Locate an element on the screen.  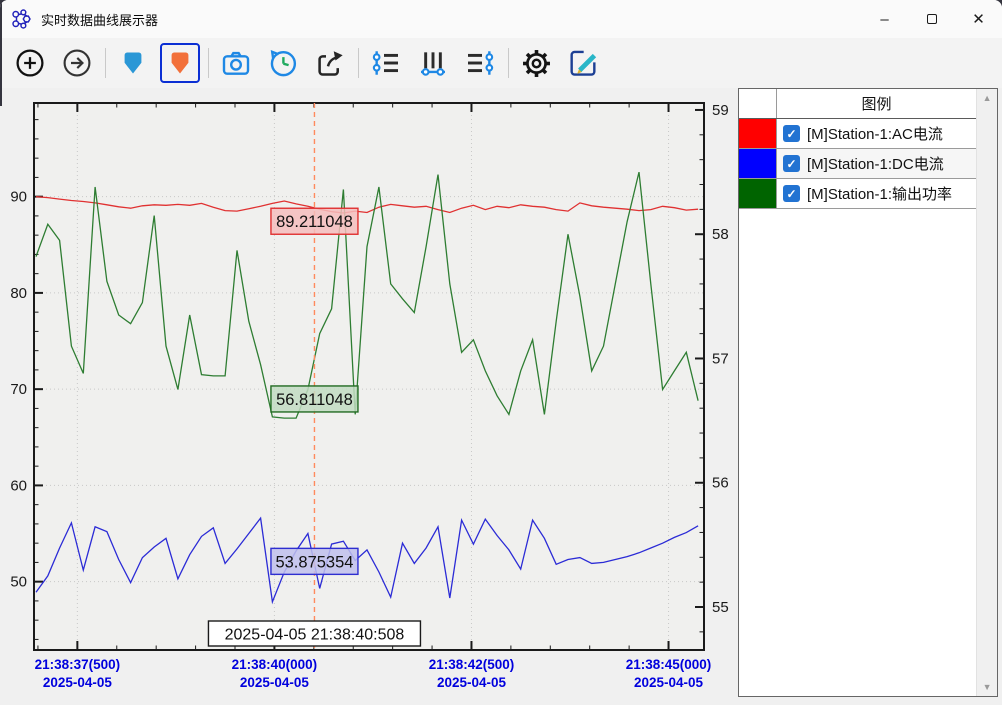
edit-pencil-icon is located at coordinates (583, 63).